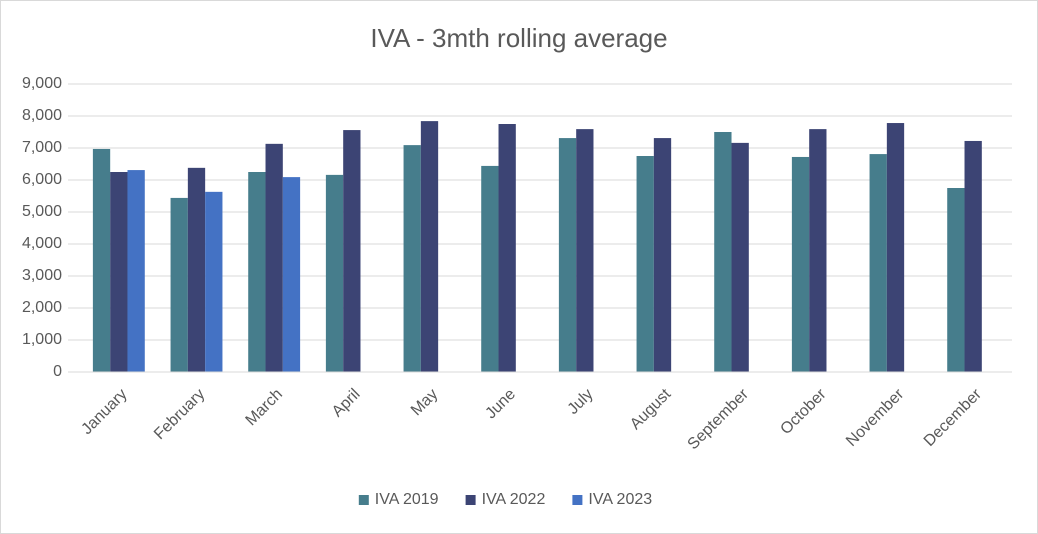 This screenshot has width=1038, height=534. What do you see at coordinates (620, 499) in the screenshot?
I see `legend-label: IVA 2023` at bounding box center [620, 499].